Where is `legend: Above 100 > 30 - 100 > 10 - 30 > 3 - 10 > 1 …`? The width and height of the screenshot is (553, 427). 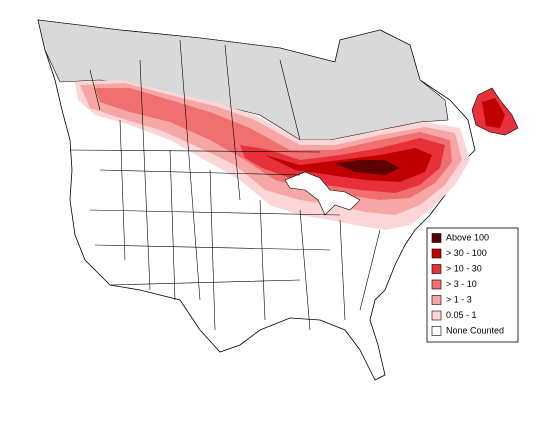
legend: Above 100 > 30 - 100 > 10 - 30 > 3 - 10 > 1 … is located at coordinates (467, 284).